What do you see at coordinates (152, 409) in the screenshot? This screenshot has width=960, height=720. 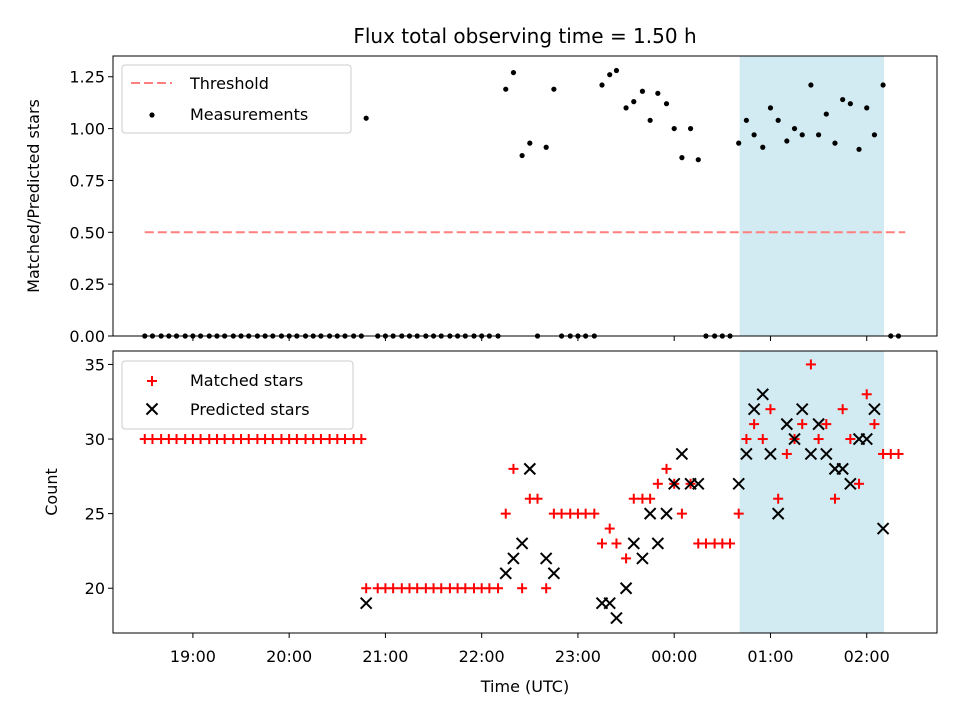 I see `legend-x-marker` at bounding box center [152, 409].